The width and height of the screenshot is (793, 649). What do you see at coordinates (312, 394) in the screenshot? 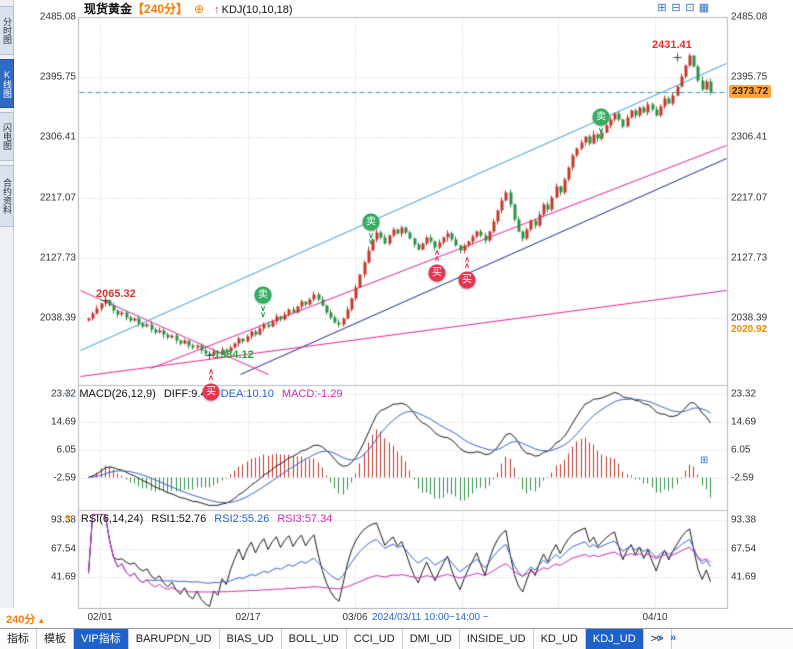
I see `macd-macd-value: MACD:-1.29` at bounding box center [312, 394].